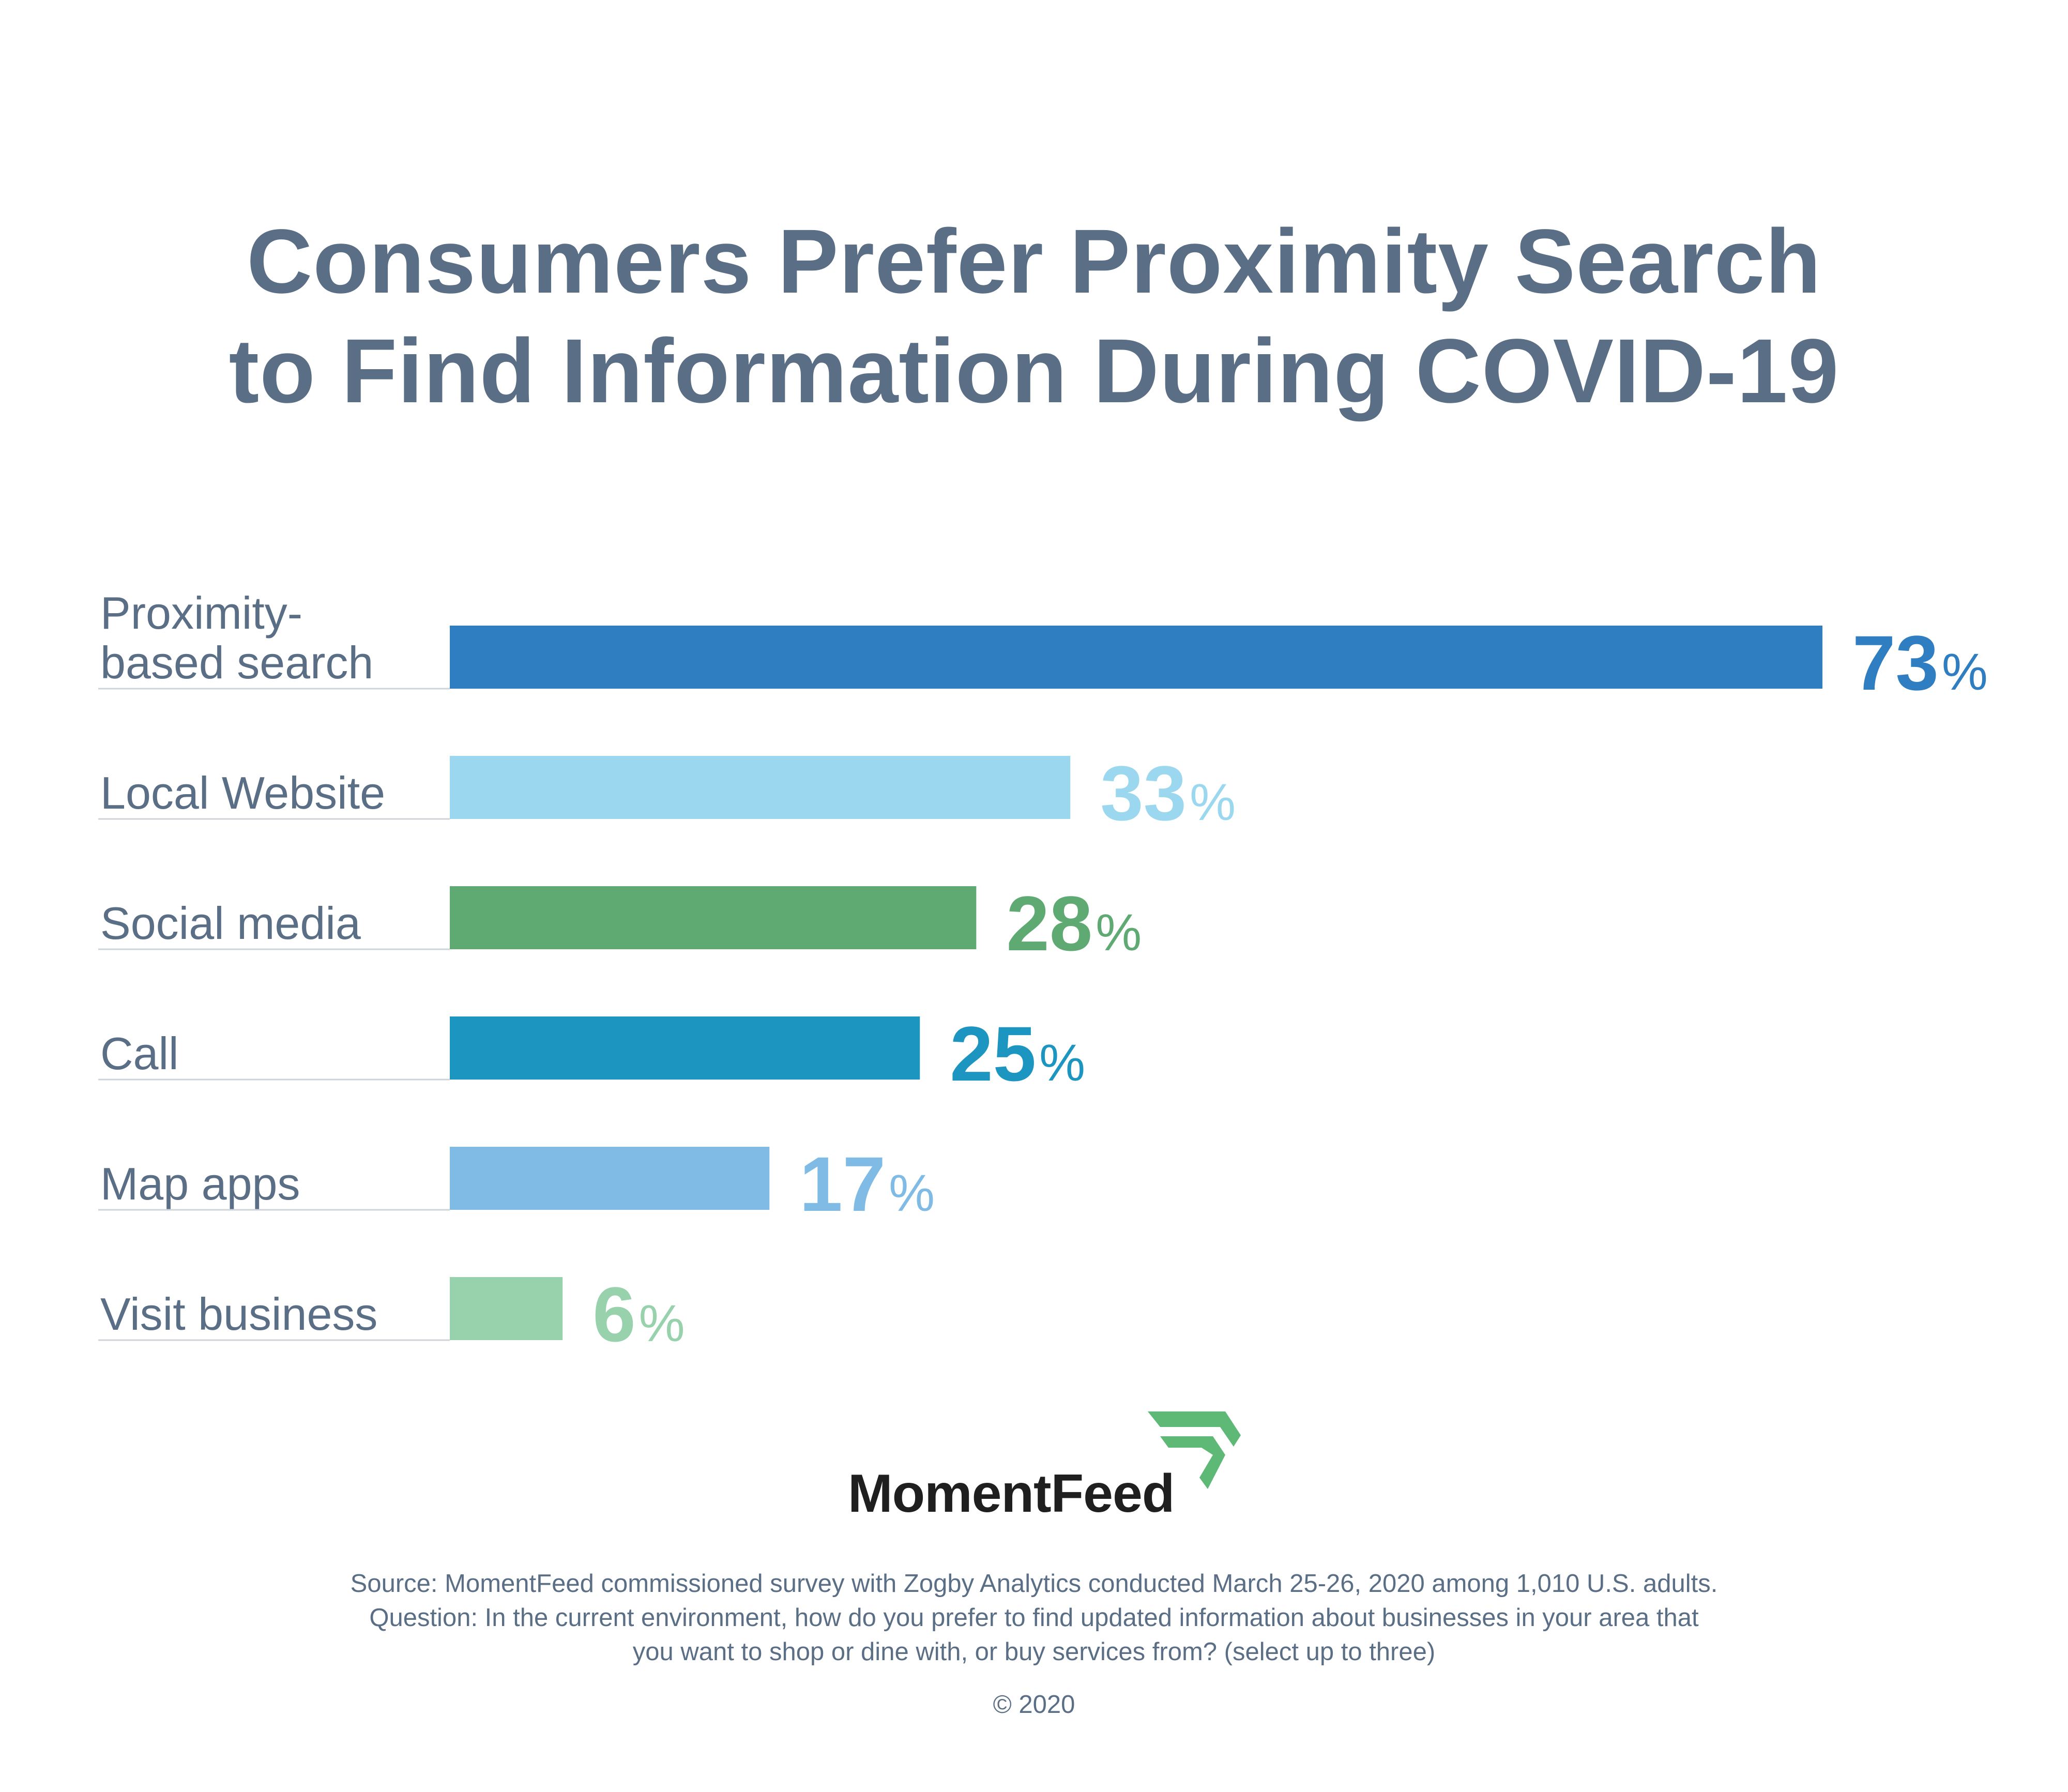 The height and width of the screenshot is (1792, 2068). I want to click on bar-row: Call 25%, so click(591, 1053).